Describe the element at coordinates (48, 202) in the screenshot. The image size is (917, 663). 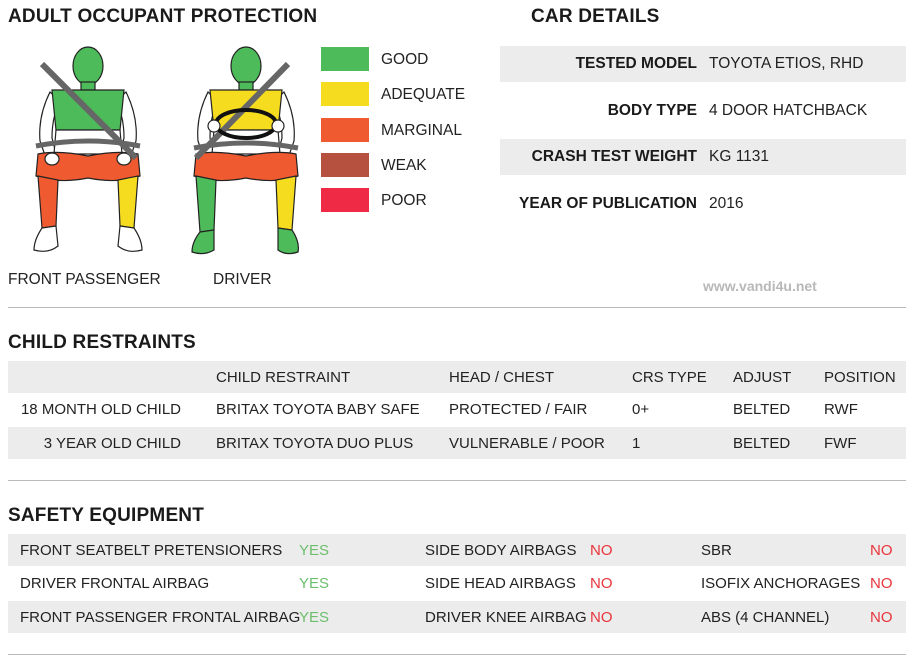
I see `passenger-left-leg` at that location.